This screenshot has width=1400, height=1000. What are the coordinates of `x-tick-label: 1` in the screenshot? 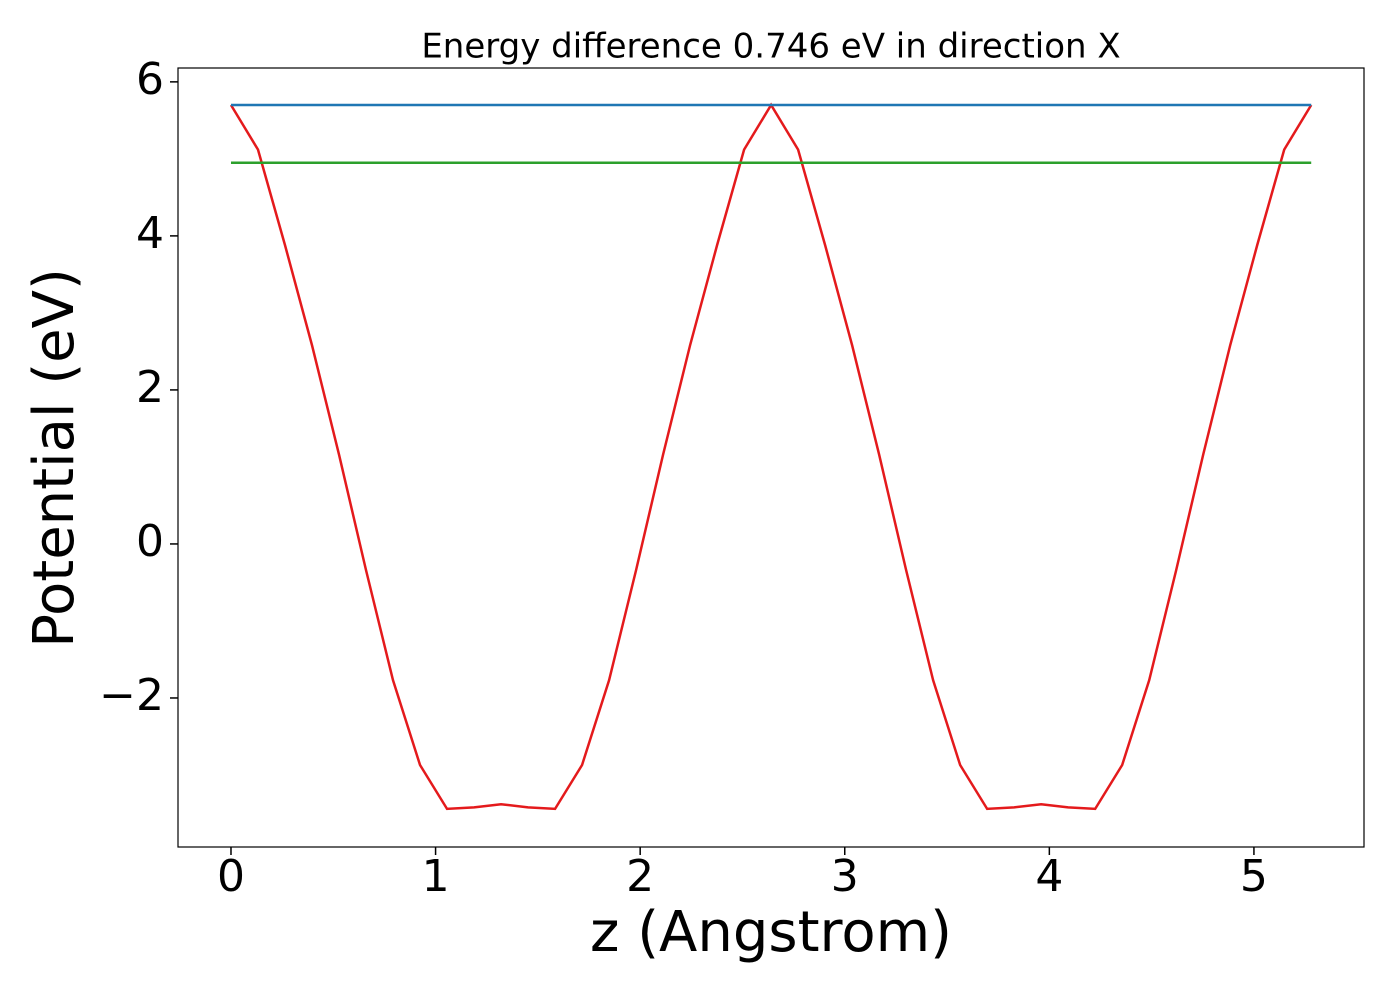 It's located at (436, 876).